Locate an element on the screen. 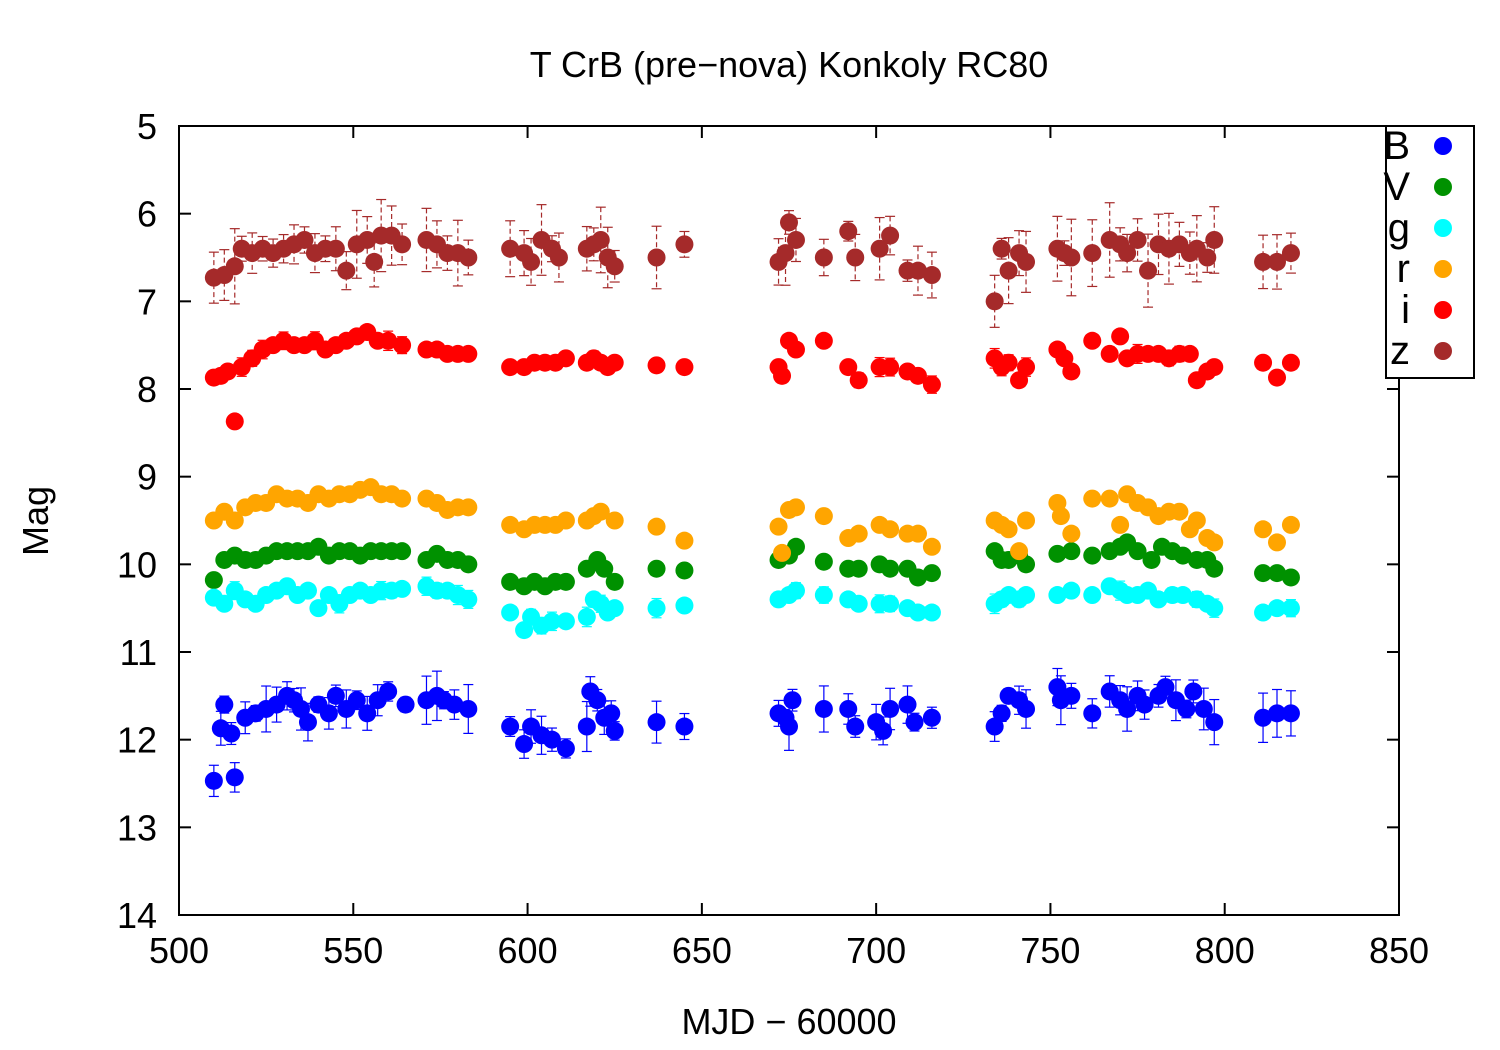 The height and width of the screenshot is (1050, 1500). legend-label-i: i is located at coordinates (1405, 310).